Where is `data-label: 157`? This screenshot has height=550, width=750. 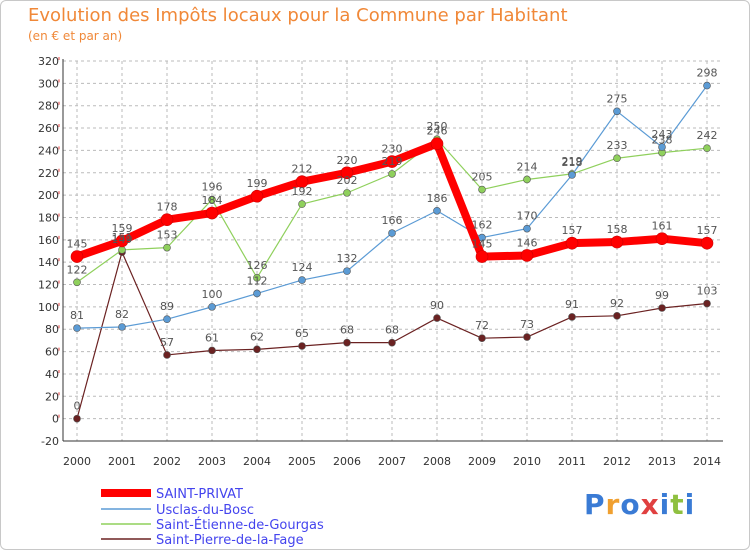
data-label: 157 is located at coordinates (707, 230).